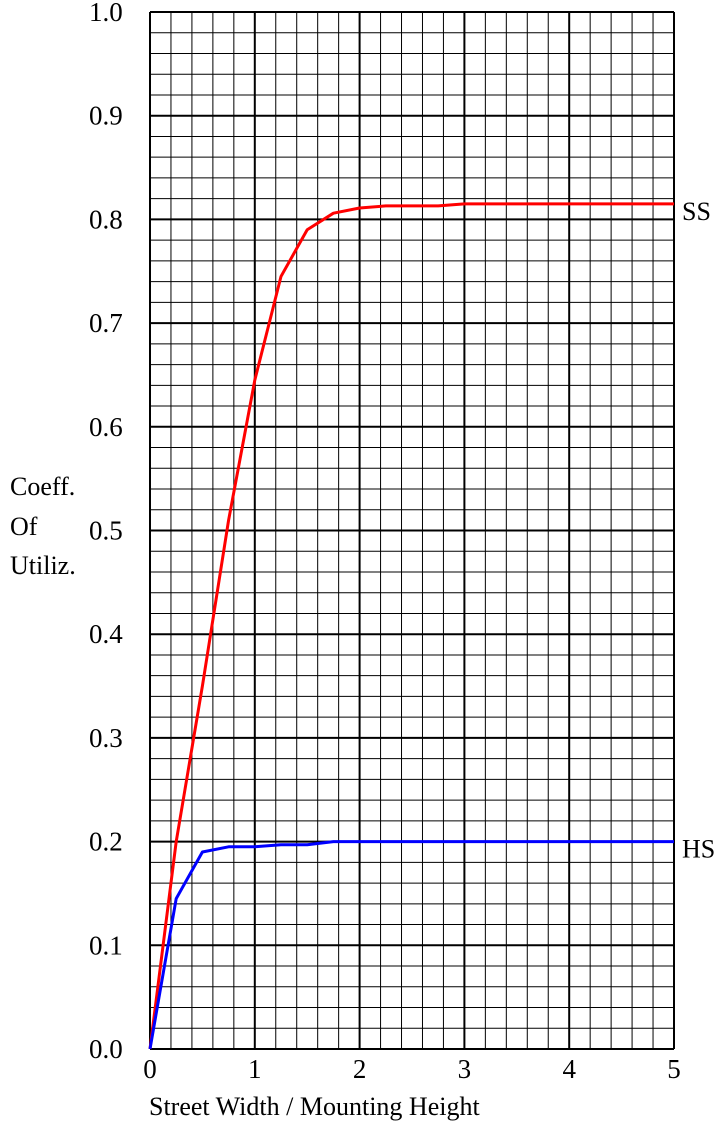 This screenshot has width=718, height=1133. Describe the element at coordinates (412, 1069) in the screenshot. I see `x-tick-labels: 0 1 2 3 4 5` at that location.